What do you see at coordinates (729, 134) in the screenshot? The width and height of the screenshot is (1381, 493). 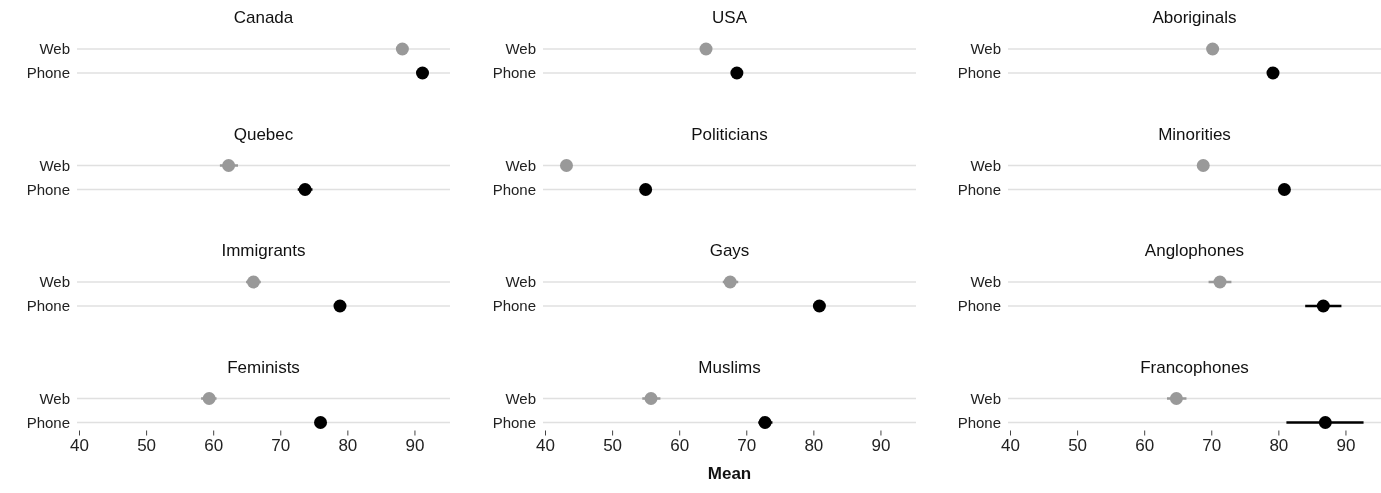 I see `chart-title: Politicians` at bounding box center [729, 134].